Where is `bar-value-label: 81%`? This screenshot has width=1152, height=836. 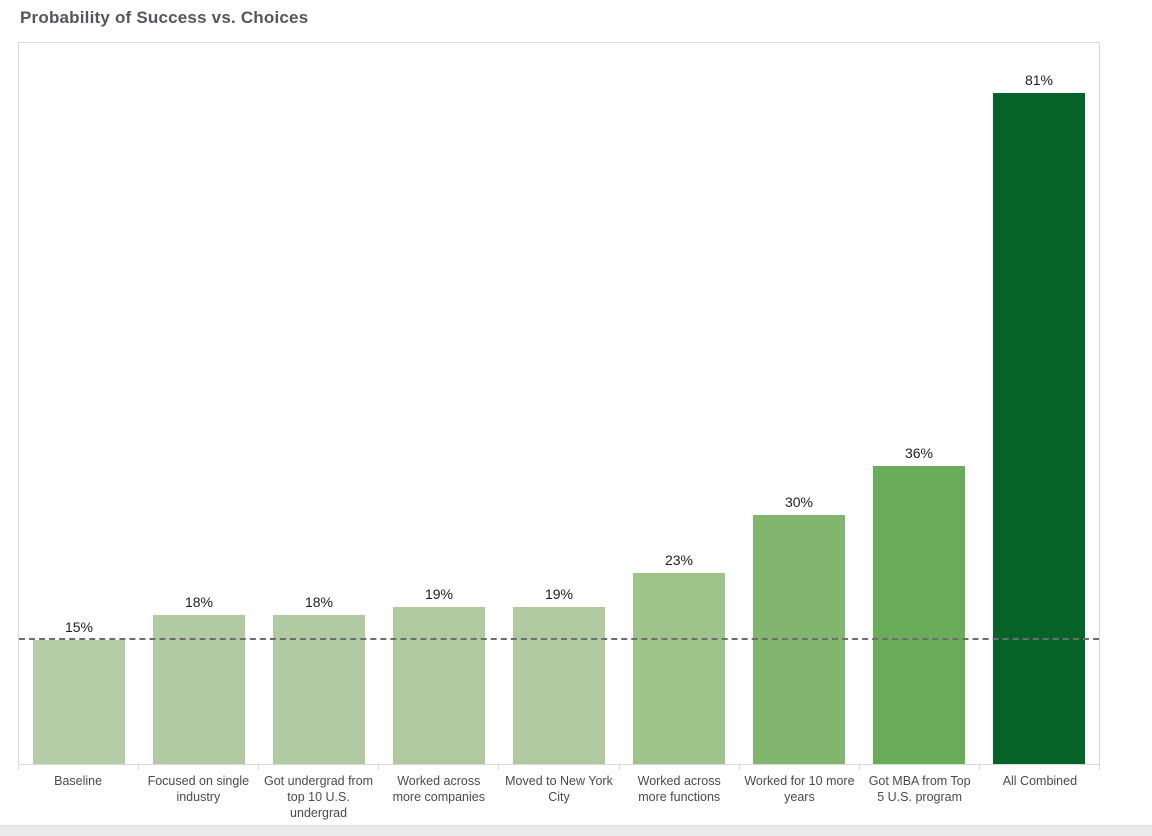 bar-value-label: 81% is located at coordinates (1039, 80).